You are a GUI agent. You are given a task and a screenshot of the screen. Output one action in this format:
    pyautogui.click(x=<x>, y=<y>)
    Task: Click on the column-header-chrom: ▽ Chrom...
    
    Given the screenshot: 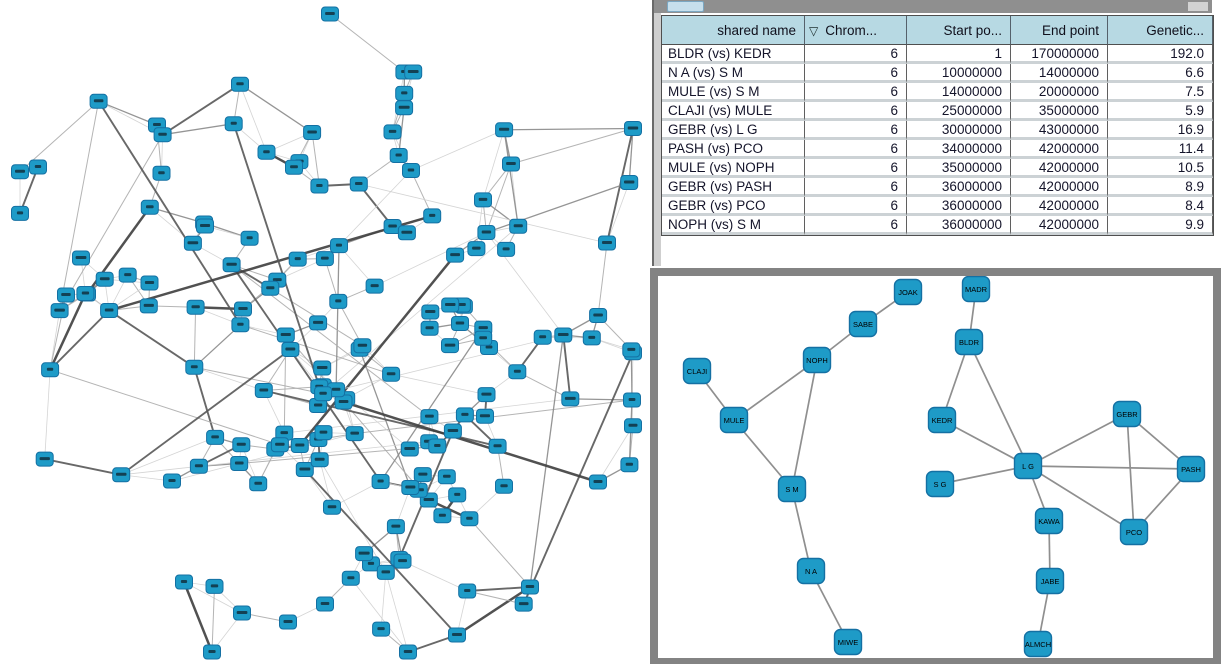 What is the action you would take?
    pyautogui.click(x=856, y=30)
    